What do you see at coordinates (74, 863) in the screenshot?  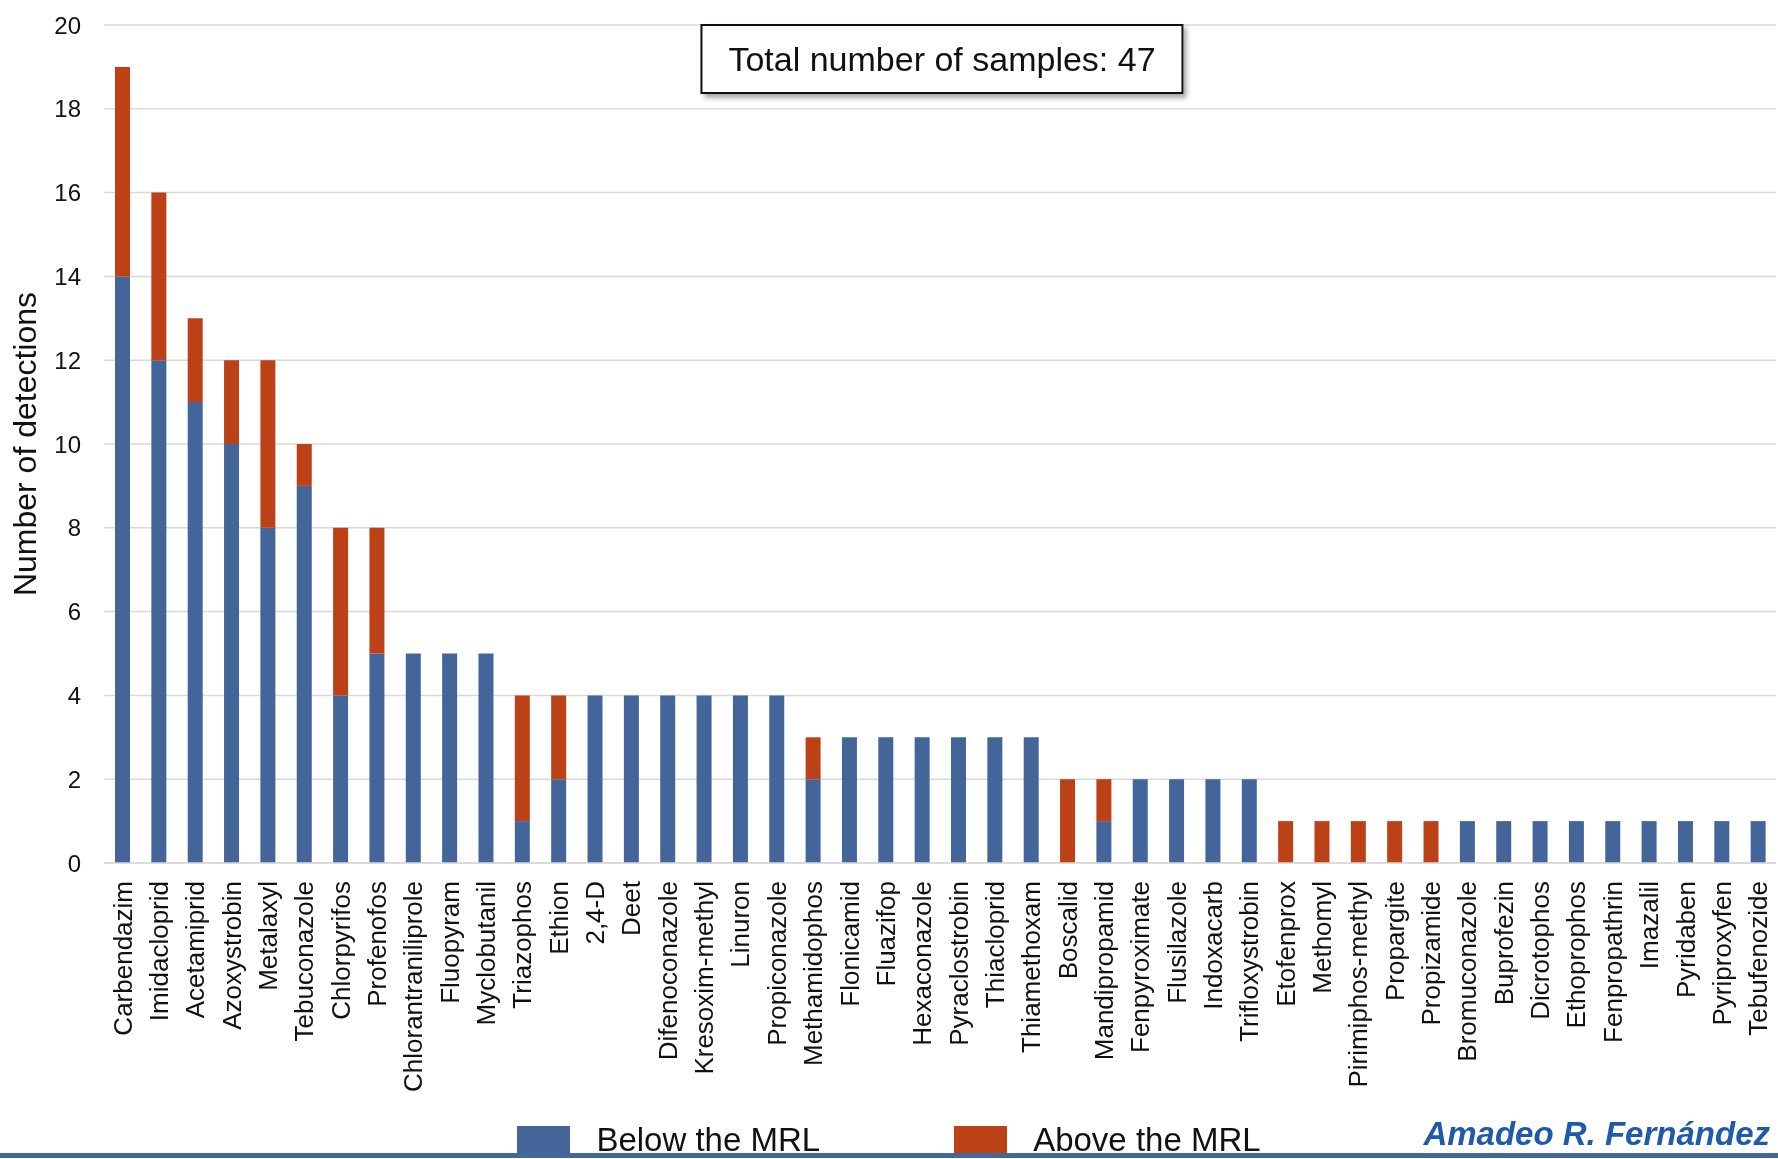 I see `y-tick-label: 0` at bounding box center [74, 863].